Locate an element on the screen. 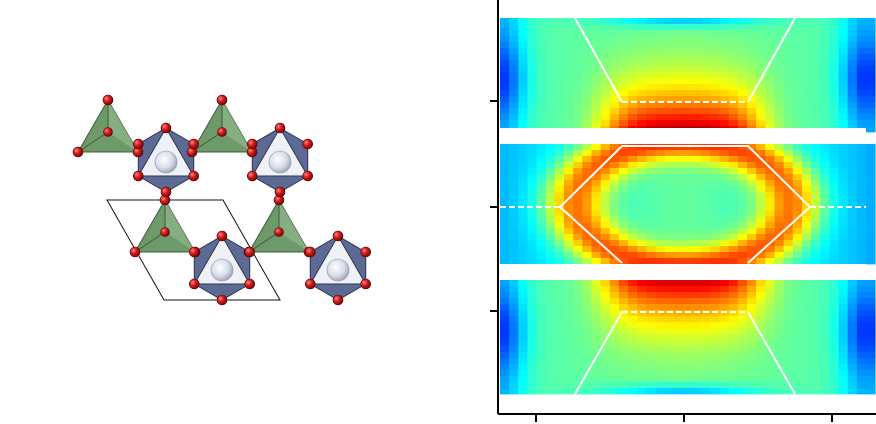  cation-atom is located at coordinates (338, 270).